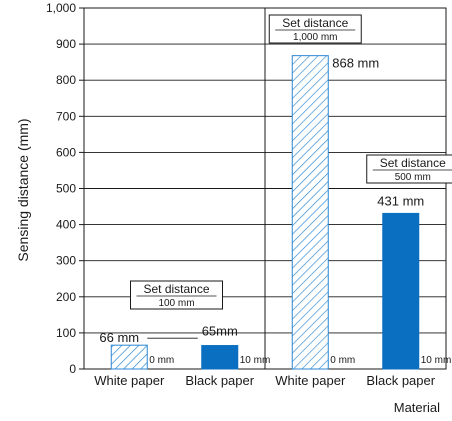 This screenshot has width=452, height=421. What do you see at coordinates (66, 44) in the screenshot?
I see `y-tick-label: 900` at bounding box center [66, 44].